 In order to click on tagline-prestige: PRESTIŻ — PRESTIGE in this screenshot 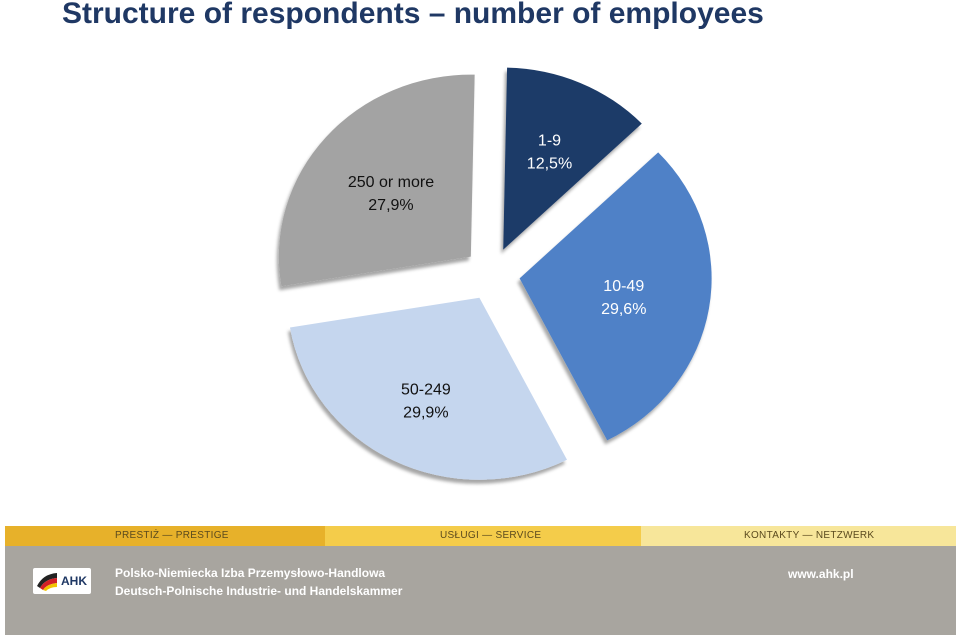, I will do `click(165, 536)`.